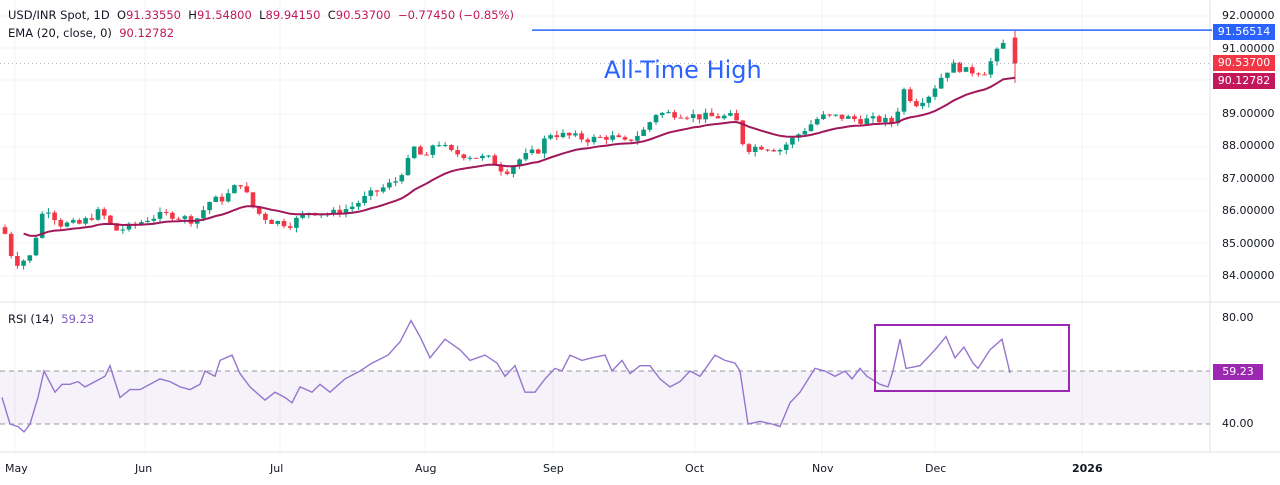  I want to click on price-axis-tick: 87.00000, so click(1248, 178).